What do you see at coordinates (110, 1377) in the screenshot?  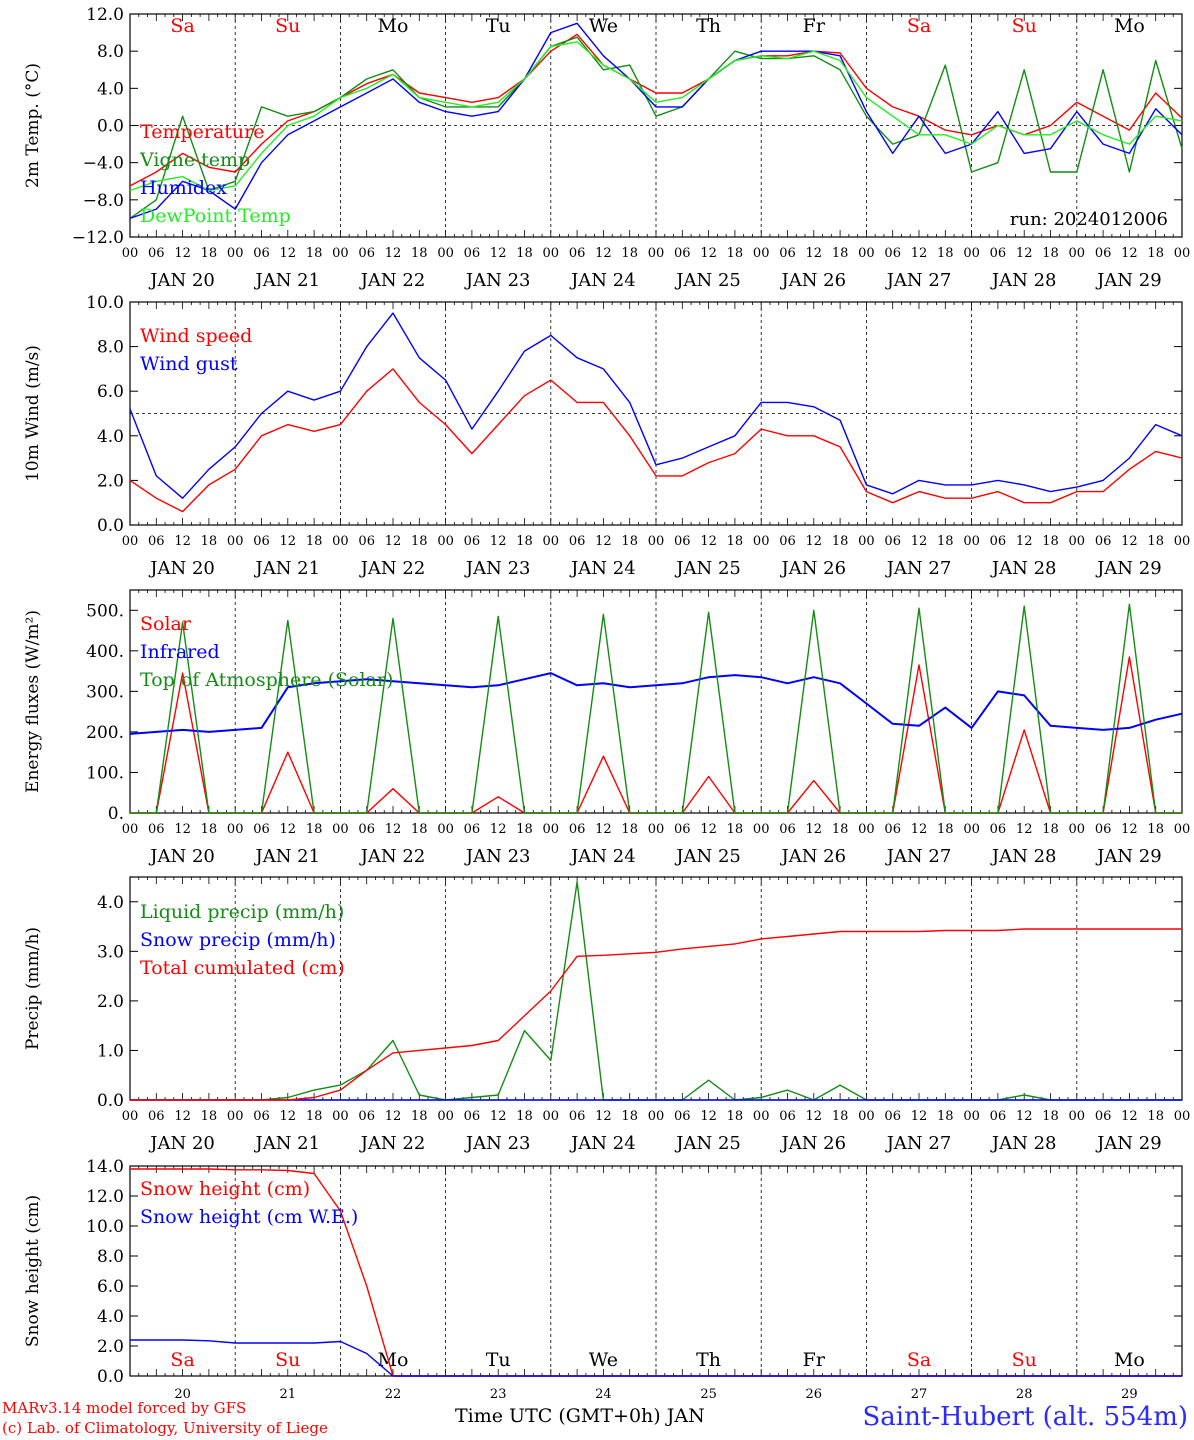 I see `y-tick-label: 0.0` at bounding box center [110, 1377].